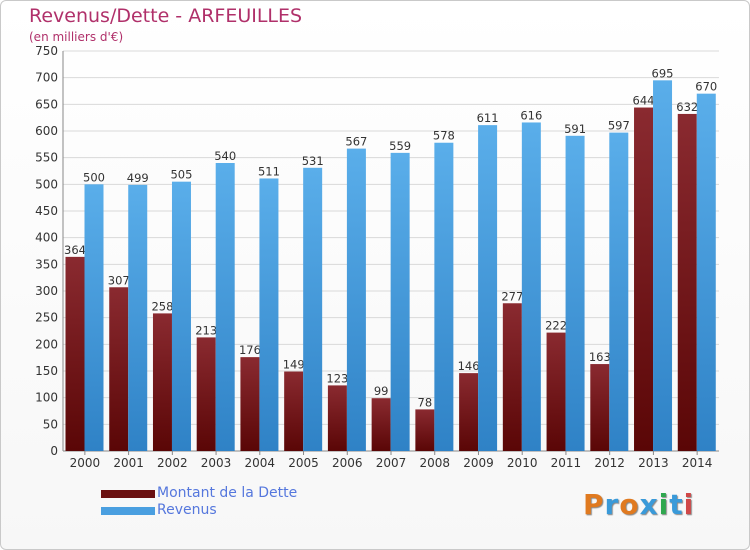 This screenshot has height=550, width=750. Describe the element at coordinates (612, 504) in the screenshot. I see `logo-letter: r` at that location.